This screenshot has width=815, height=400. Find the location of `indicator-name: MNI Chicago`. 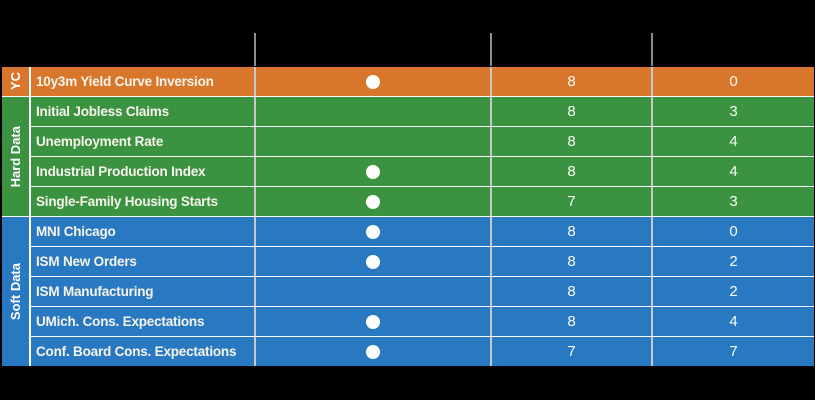

indicator-name: MNI Chicago is located at coordinates (141, 231).